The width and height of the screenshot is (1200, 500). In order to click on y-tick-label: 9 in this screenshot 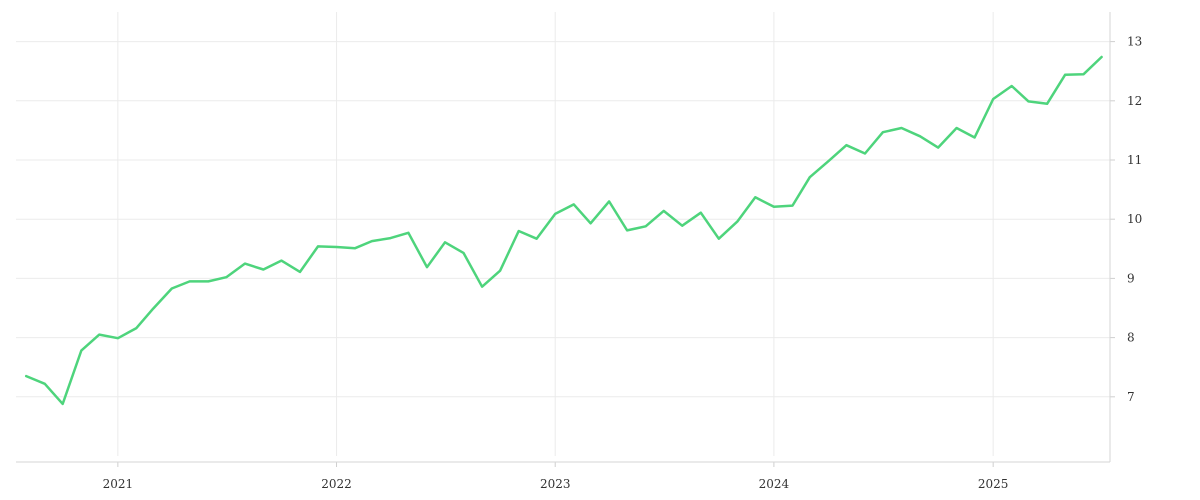, I will do `click(1131, 278)`.